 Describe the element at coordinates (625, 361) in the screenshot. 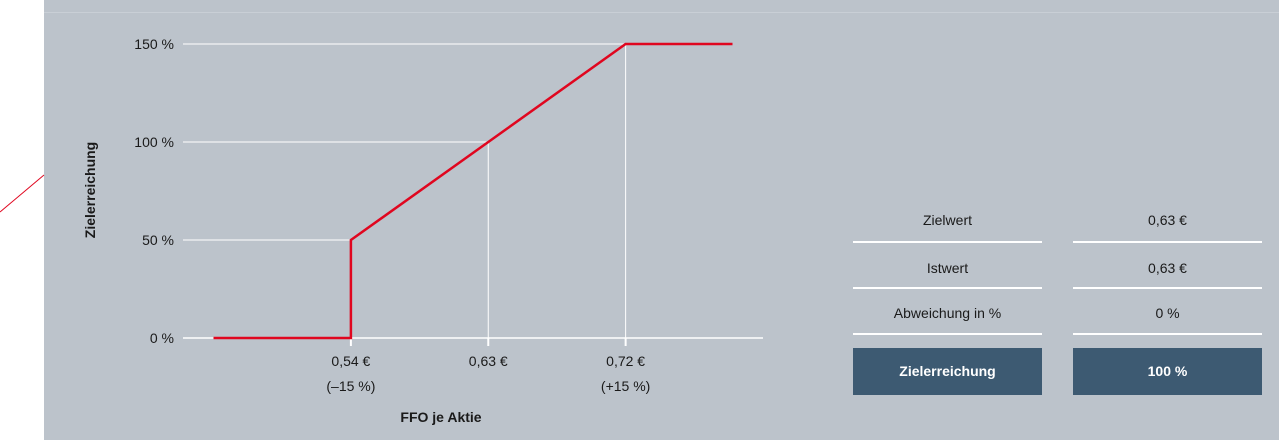

I see `x-tick-label: 0,72 €` at that location.